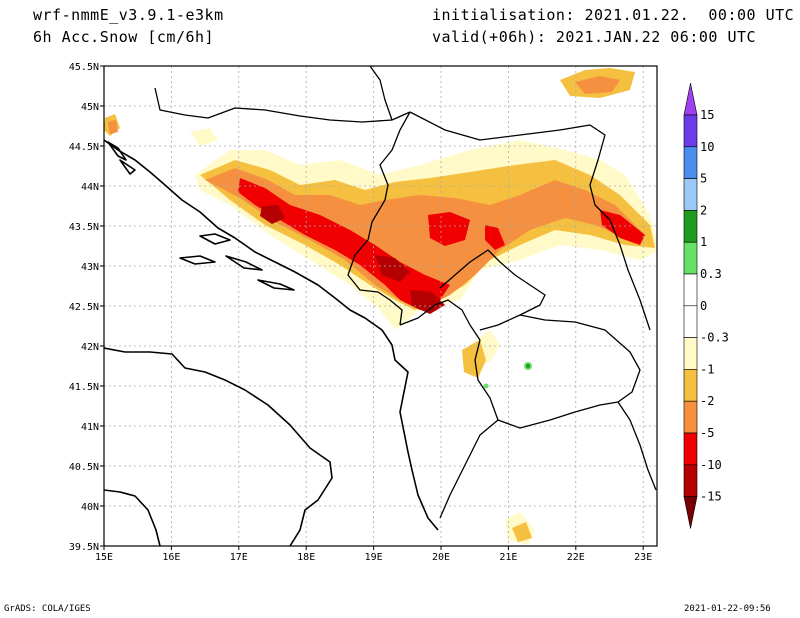 This screenshot has height=618, width=800. Describe the element at coordinates (90, 347) in the screenshot. I see `lat-label: 42N` at that location.